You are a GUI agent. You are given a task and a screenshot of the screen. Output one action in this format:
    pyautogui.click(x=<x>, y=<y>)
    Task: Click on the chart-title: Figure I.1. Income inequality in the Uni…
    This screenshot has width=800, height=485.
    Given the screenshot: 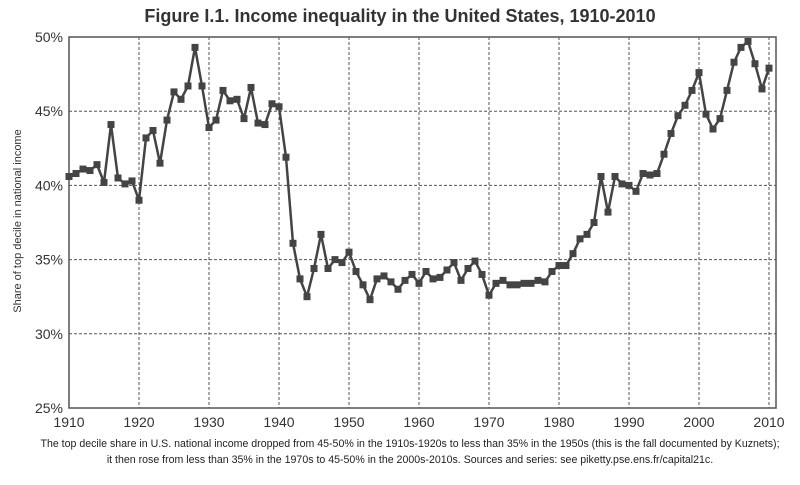 What is the action you would take?
    pyautogui.click(x=400, y=16)
    